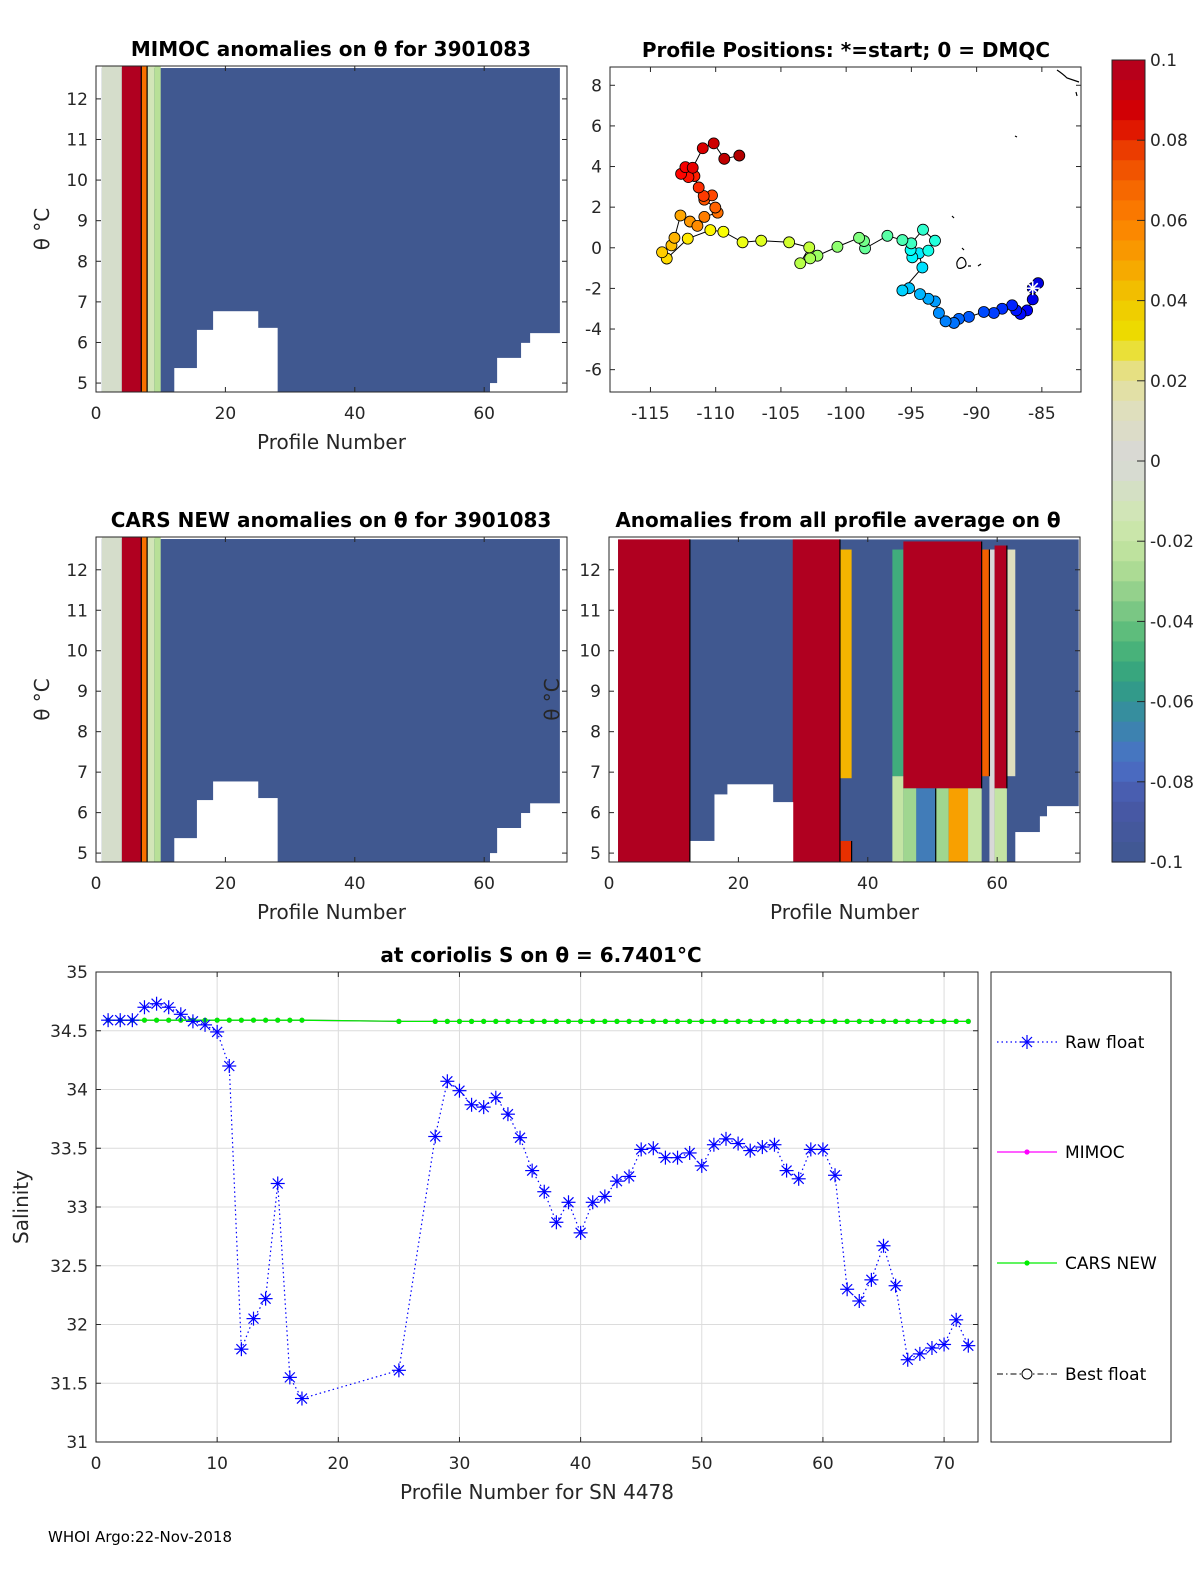 This screenshot has height=1575, width=1200. I want to click on footer-text: WHOI Argo:22-Nov-2018, so click(140, 1537).